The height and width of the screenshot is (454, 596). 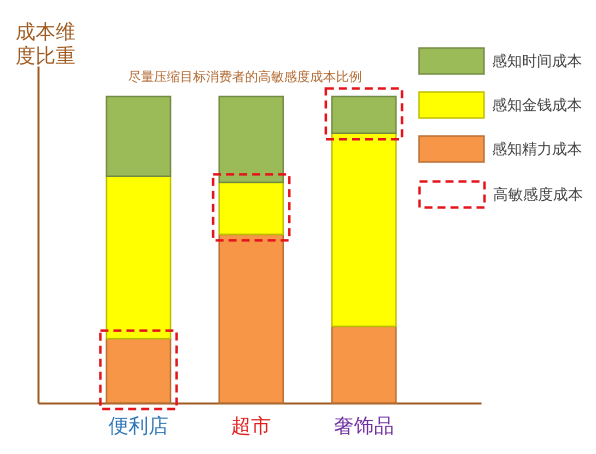 What do you see at coordinates (364, 426) in the screenshot?
I see `x-tick-label: 奢饰品` at bounding box center [364, 426].